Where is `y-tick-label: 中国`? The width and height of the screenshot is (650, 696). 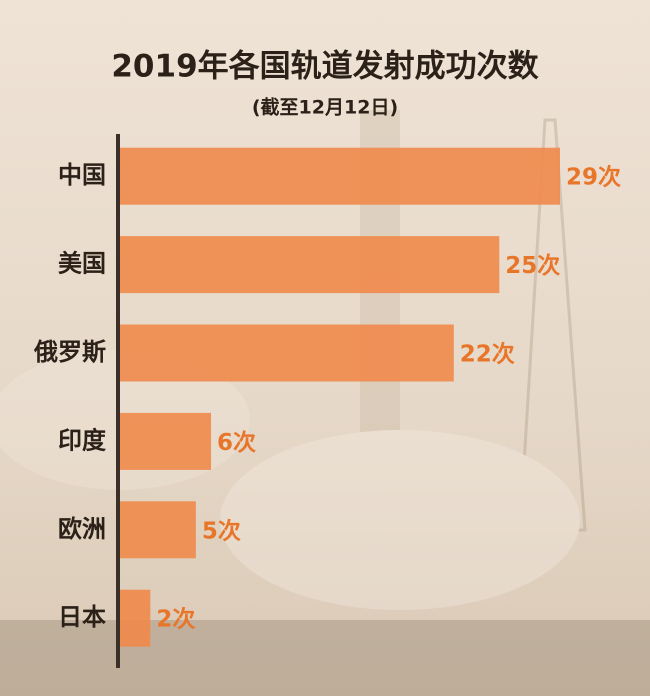 y-tick-label: 中国 is located at coordinates (82, 175).